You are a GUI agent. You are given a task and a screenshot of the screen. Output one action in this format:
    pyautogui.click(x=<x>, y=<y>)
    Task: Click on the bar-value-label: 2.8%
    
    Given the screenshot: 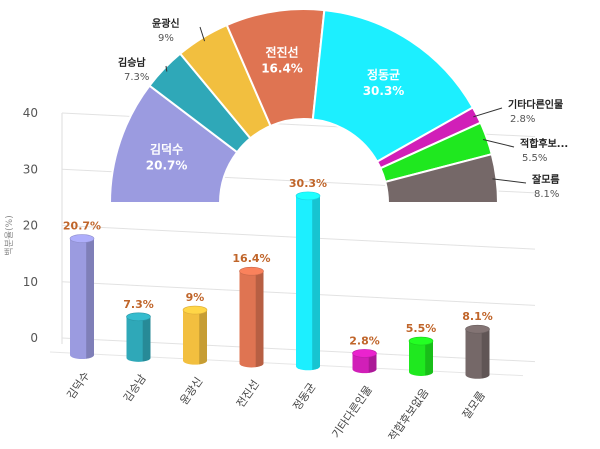 What is the action you would take?
    pyautogui.click(x=364, y=340)
    